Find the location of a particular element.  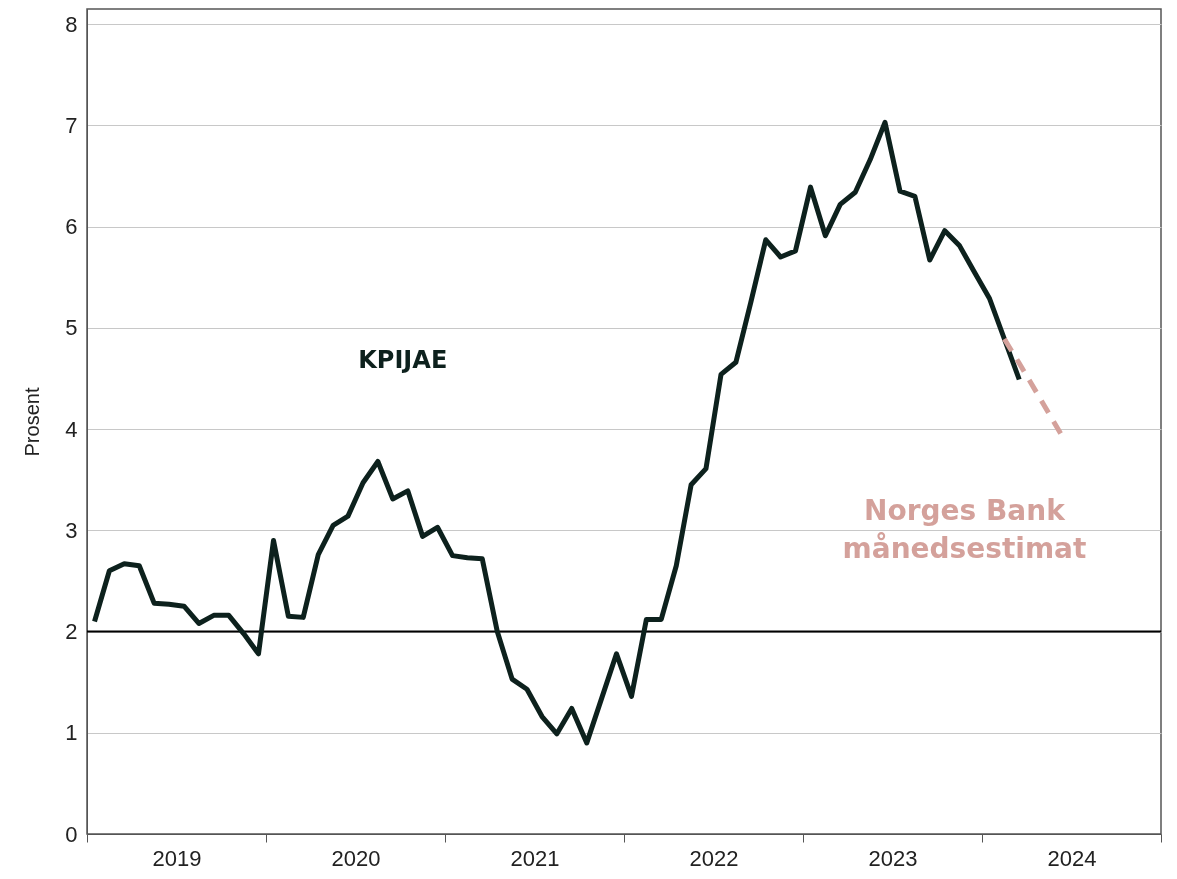

y-tick-label: 2 is located at coordinates (71, 632).